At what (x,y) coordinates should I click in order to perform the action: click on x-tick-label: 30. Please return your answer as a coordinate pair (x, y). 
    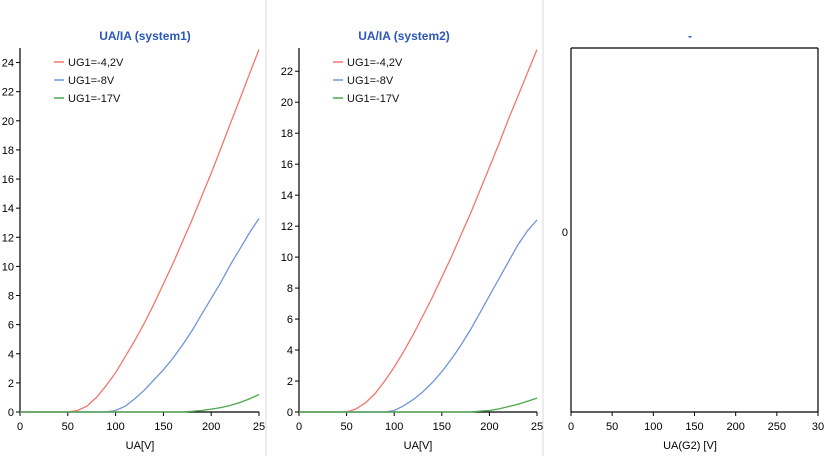
    Looking at the image, I should click on (818, 427).